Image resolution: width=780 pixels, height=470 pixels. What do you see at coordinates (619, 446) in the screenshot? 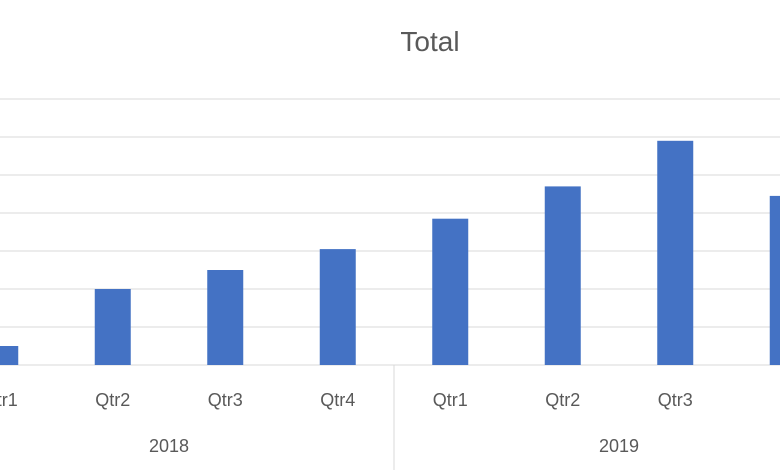
I see `group-label: 2019` at bounding box center [619, 446].